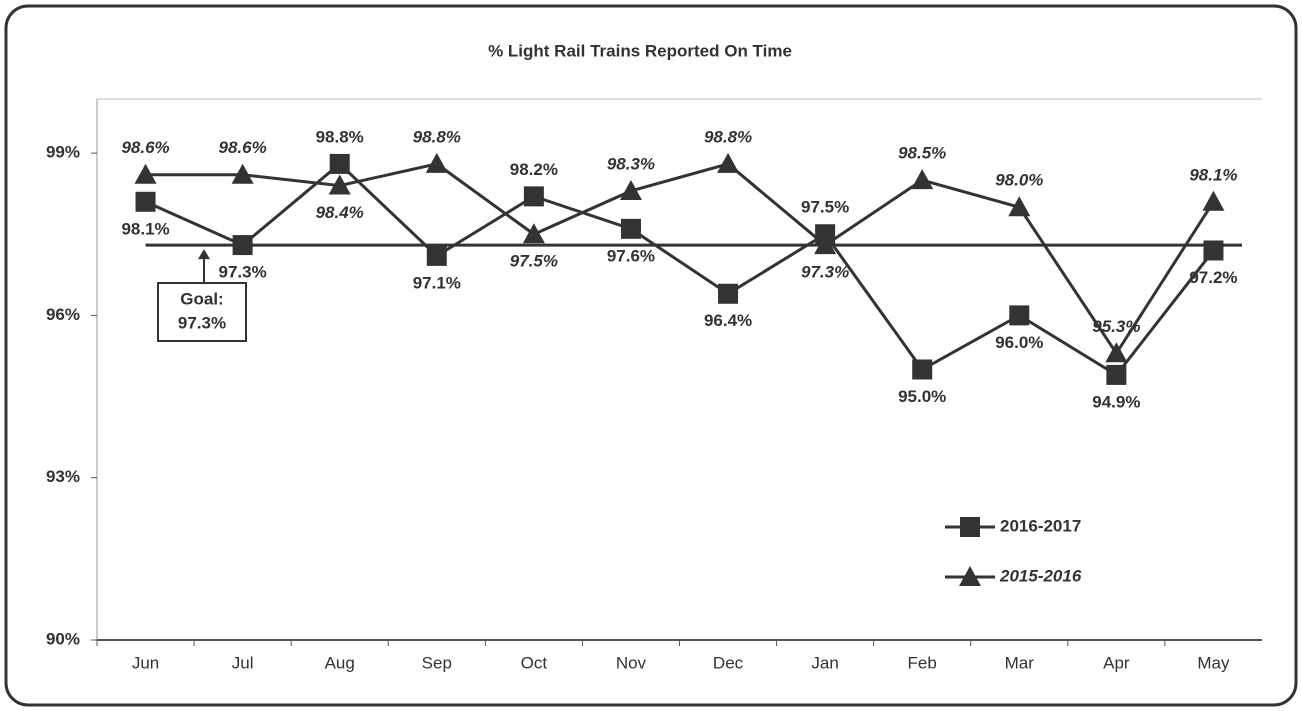 The height and width of the screenshot is (711, 1302). What do you see at coordinates (63, 152) in the screenshot?
I see `y-tick-label: 99%` at bounding box center [63, 152].